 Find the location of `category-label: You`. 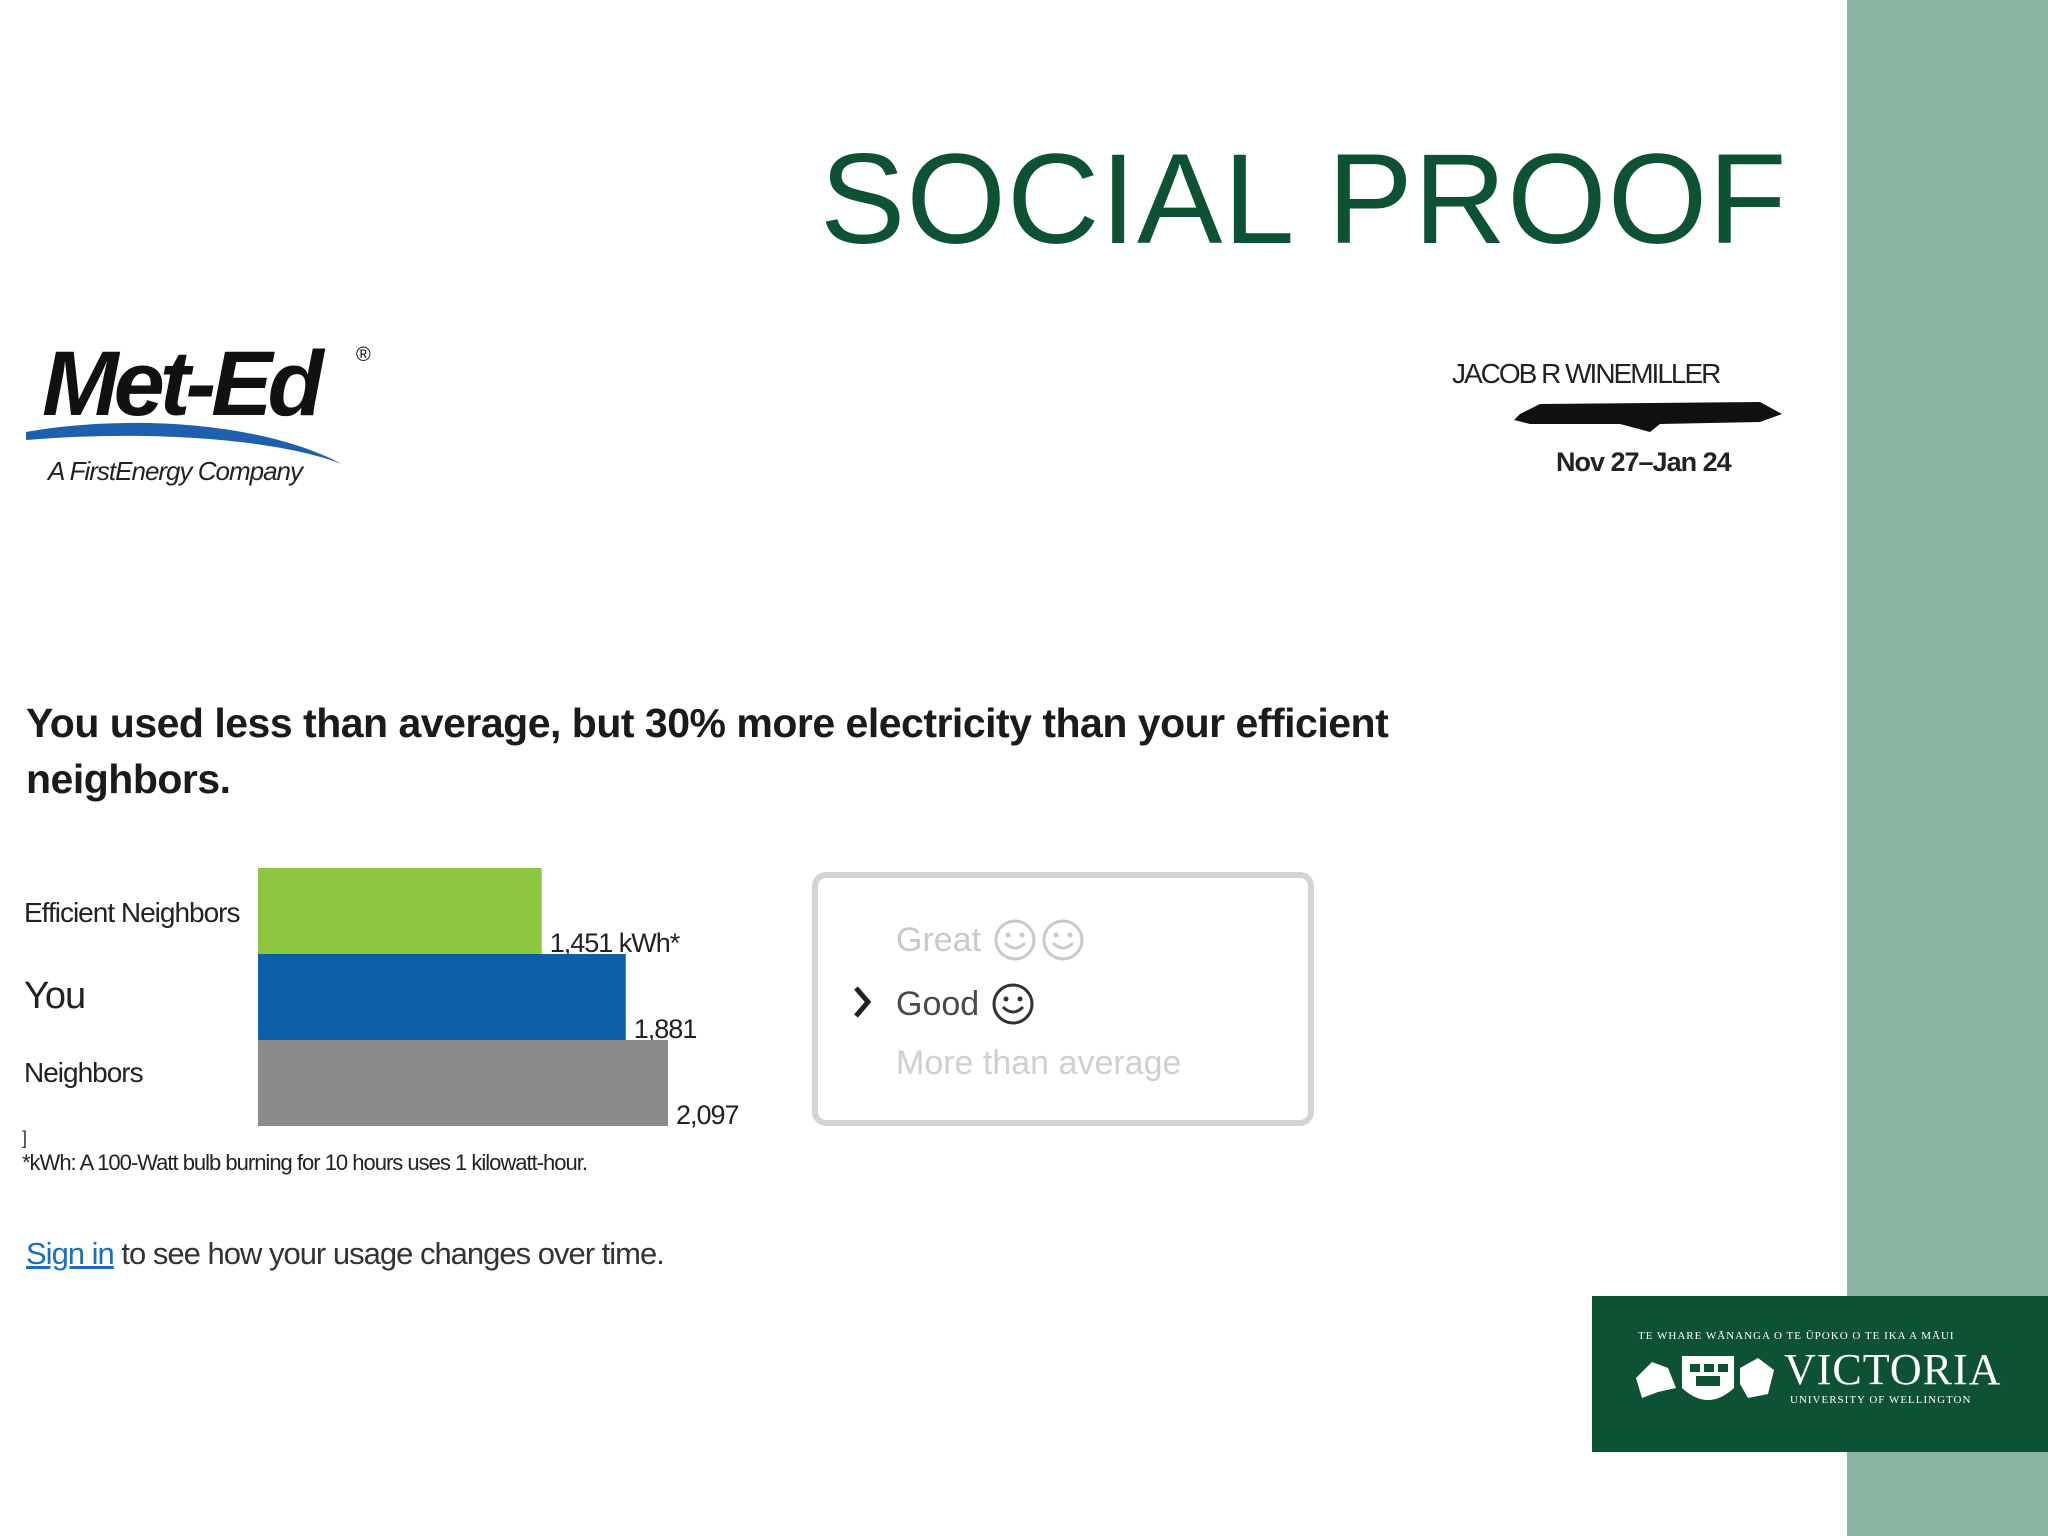

category-label: You is located at coordinates (54, 996).